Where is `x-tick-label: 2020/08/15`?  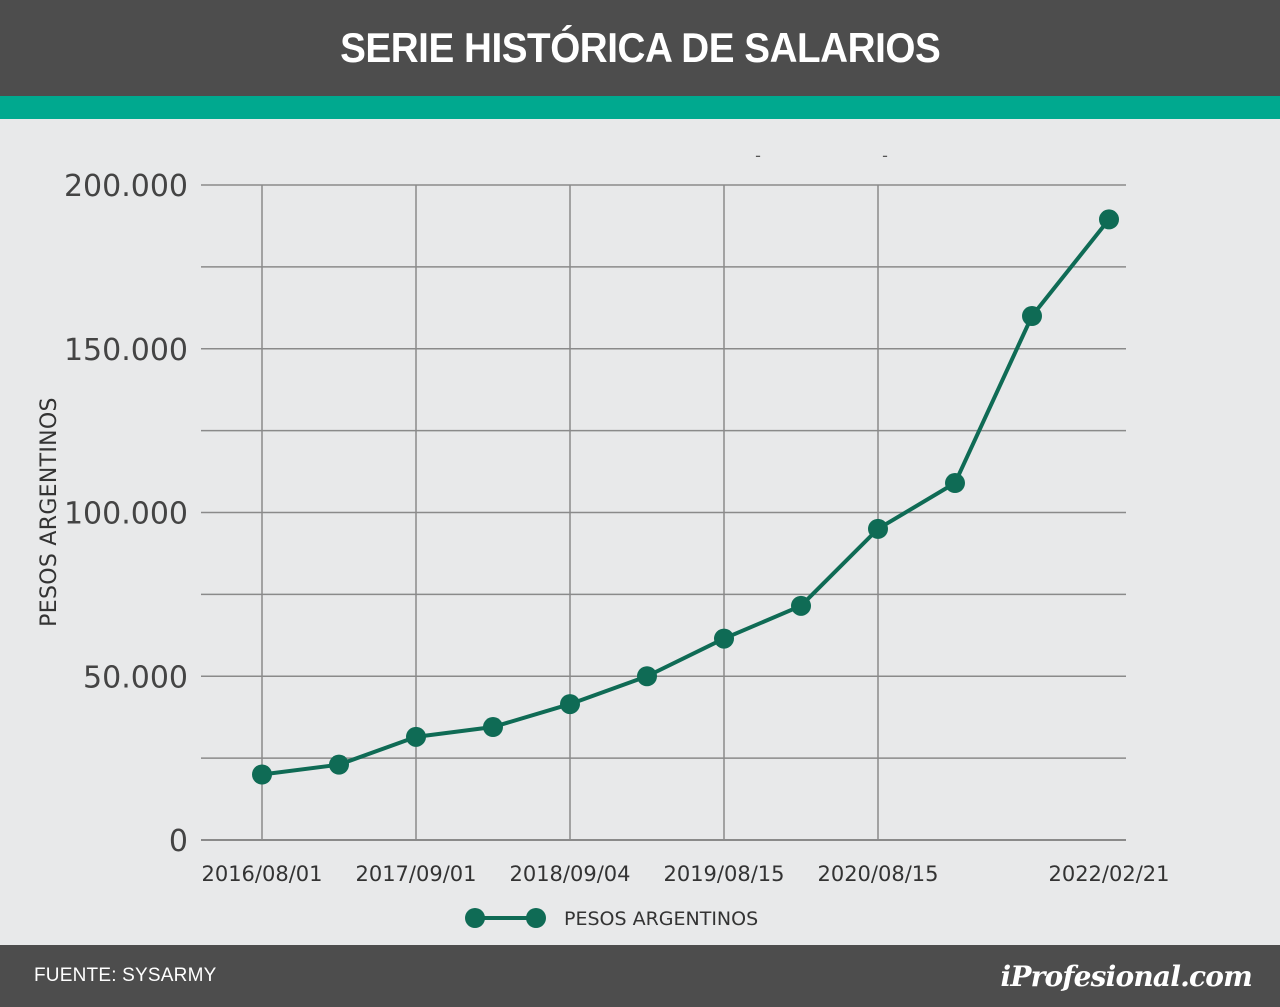
x-tick-label: 2020/08/15 is located at coordinates (877, 874).